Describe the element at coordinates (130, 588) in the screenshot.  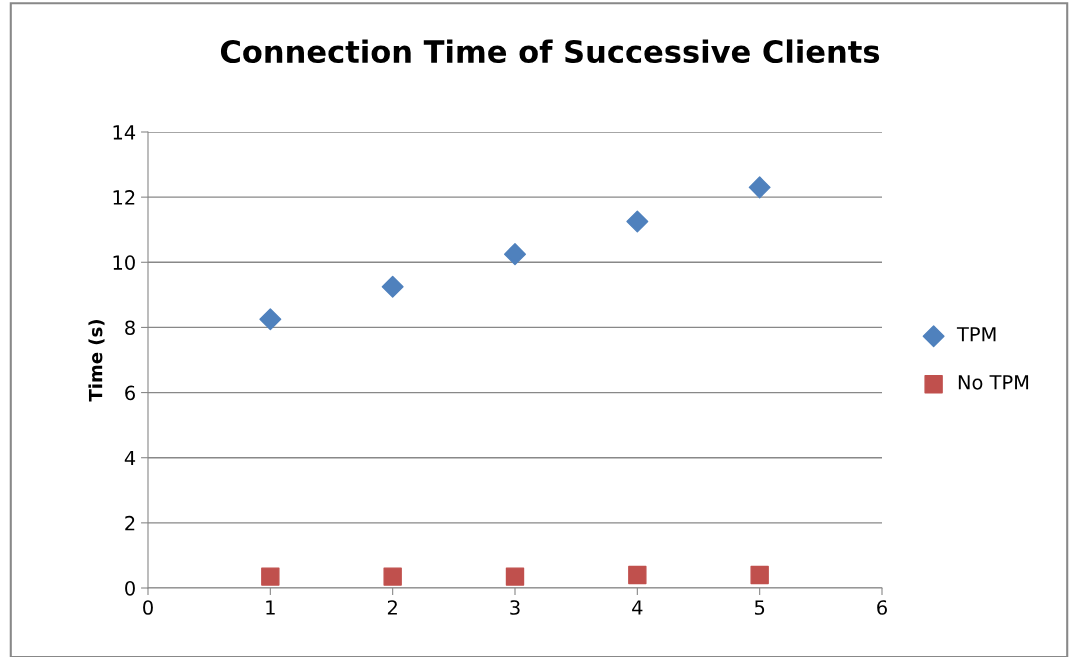
I see `y-tick-label: 0` at that location.